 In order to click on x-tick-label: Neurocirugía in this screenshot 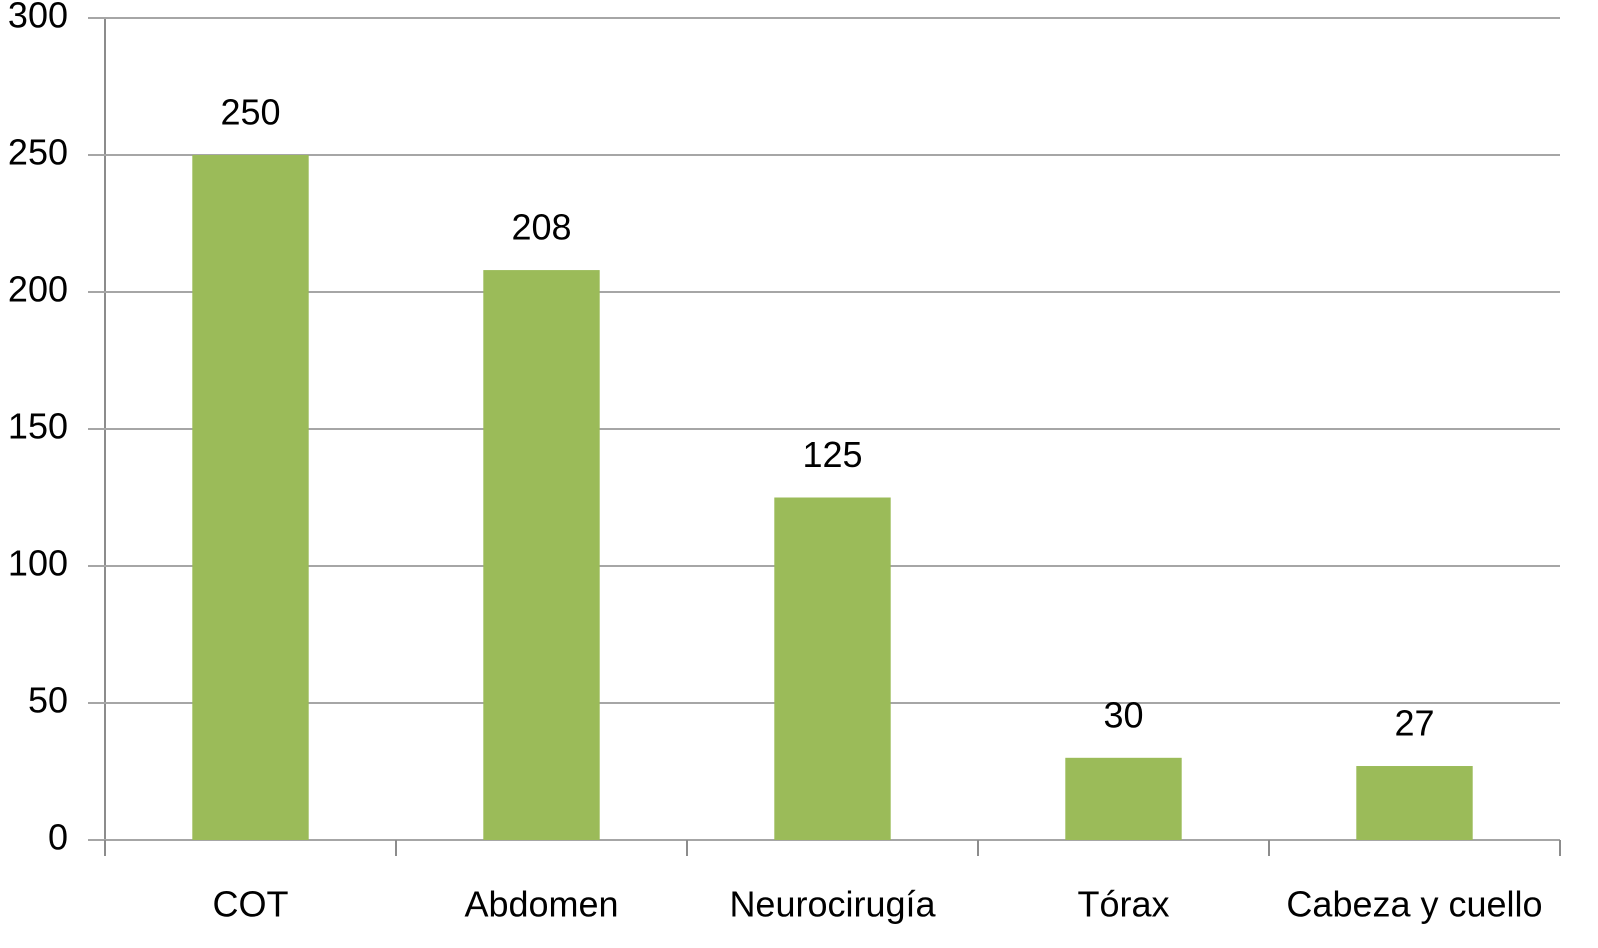, I will do `click(832, 904)`.